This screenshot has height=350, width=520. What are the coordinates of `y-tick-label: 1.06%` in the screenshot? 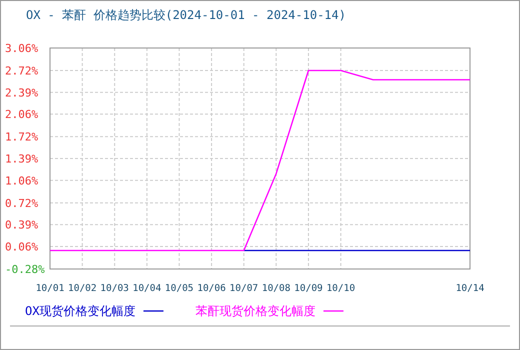 It's located at (21, 181).